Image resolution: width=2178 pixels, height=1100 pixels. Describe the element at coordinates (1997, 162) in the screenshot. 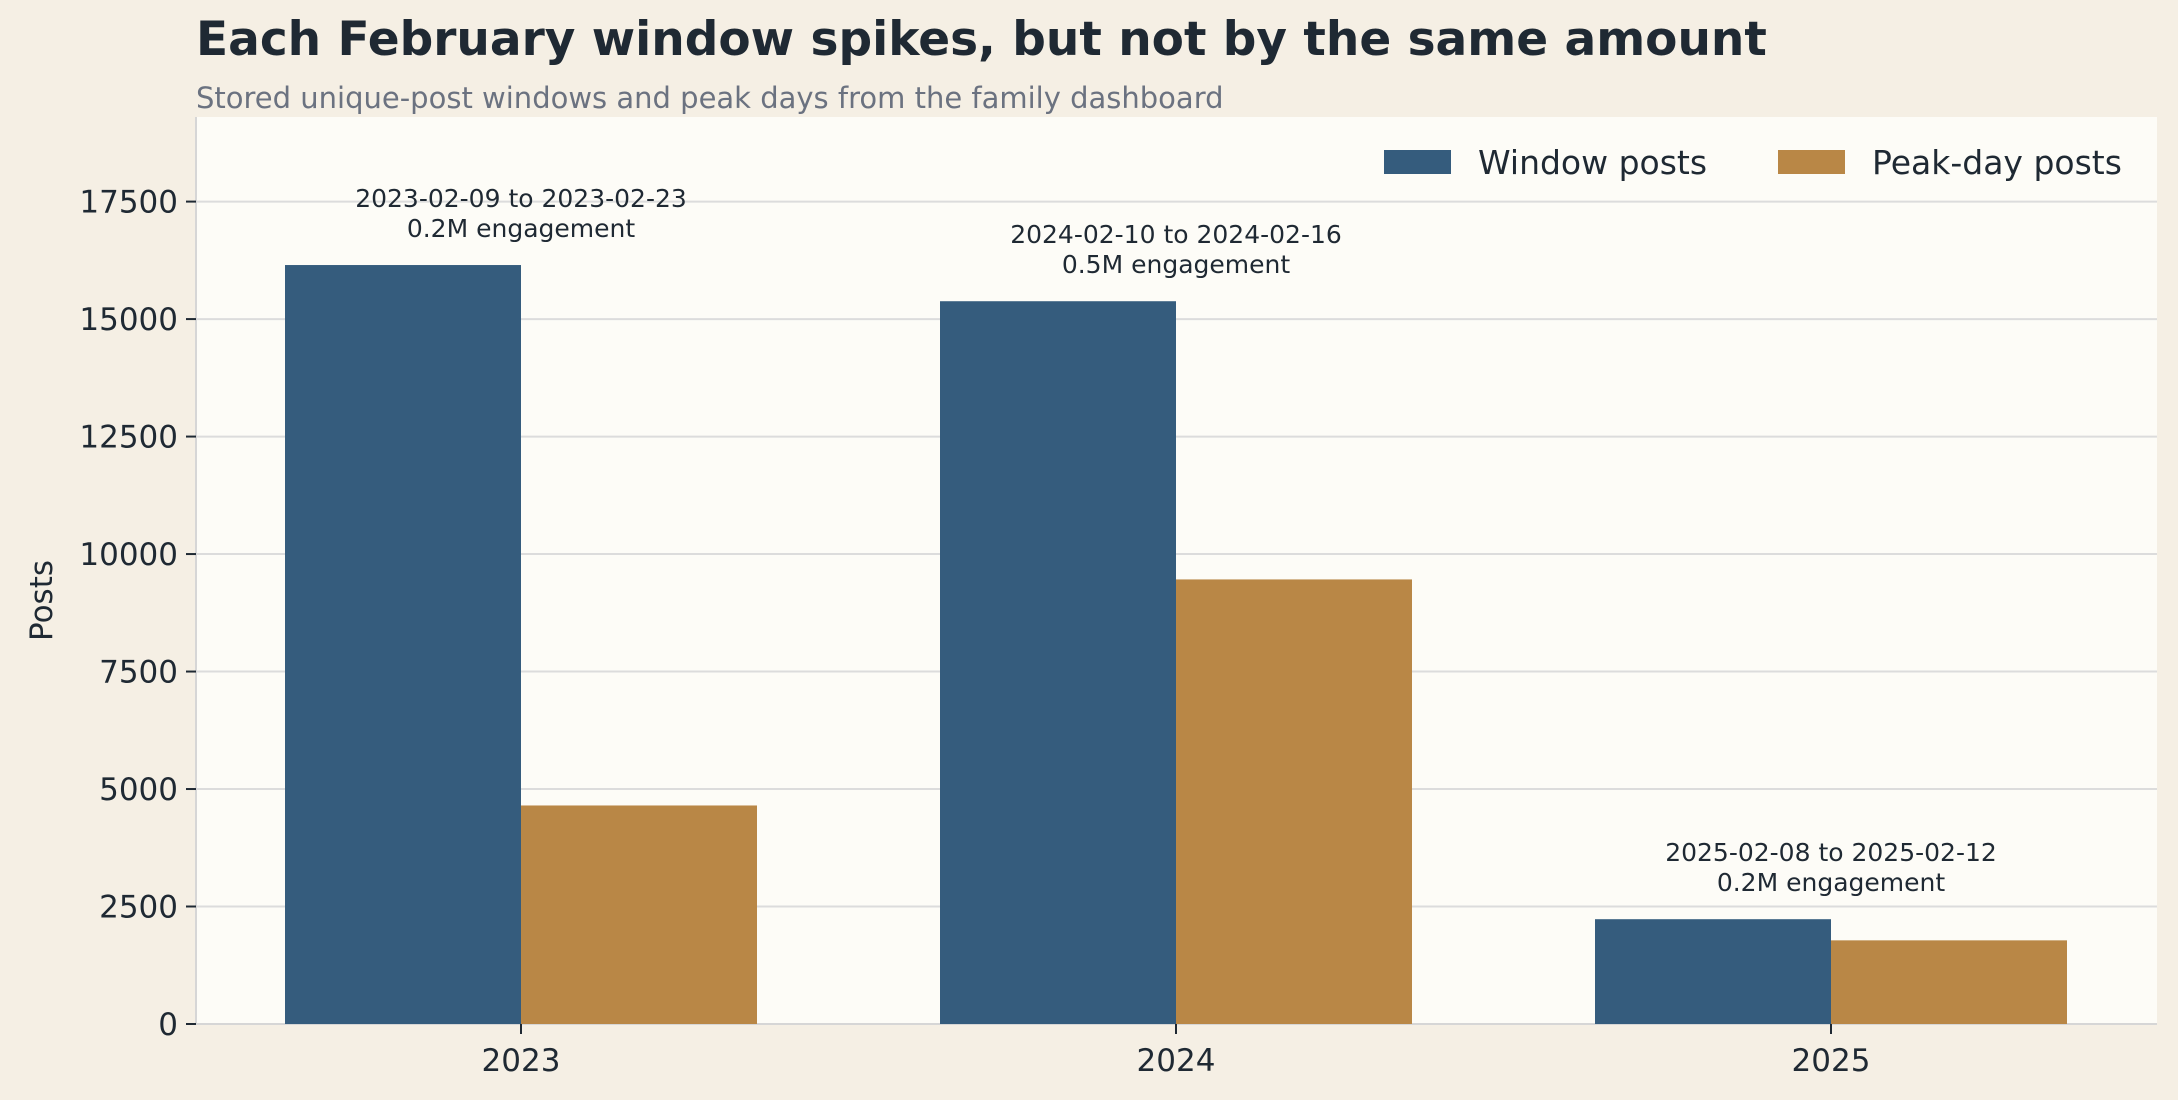

I see `legend-label-2: Peak-day posts` at that location.